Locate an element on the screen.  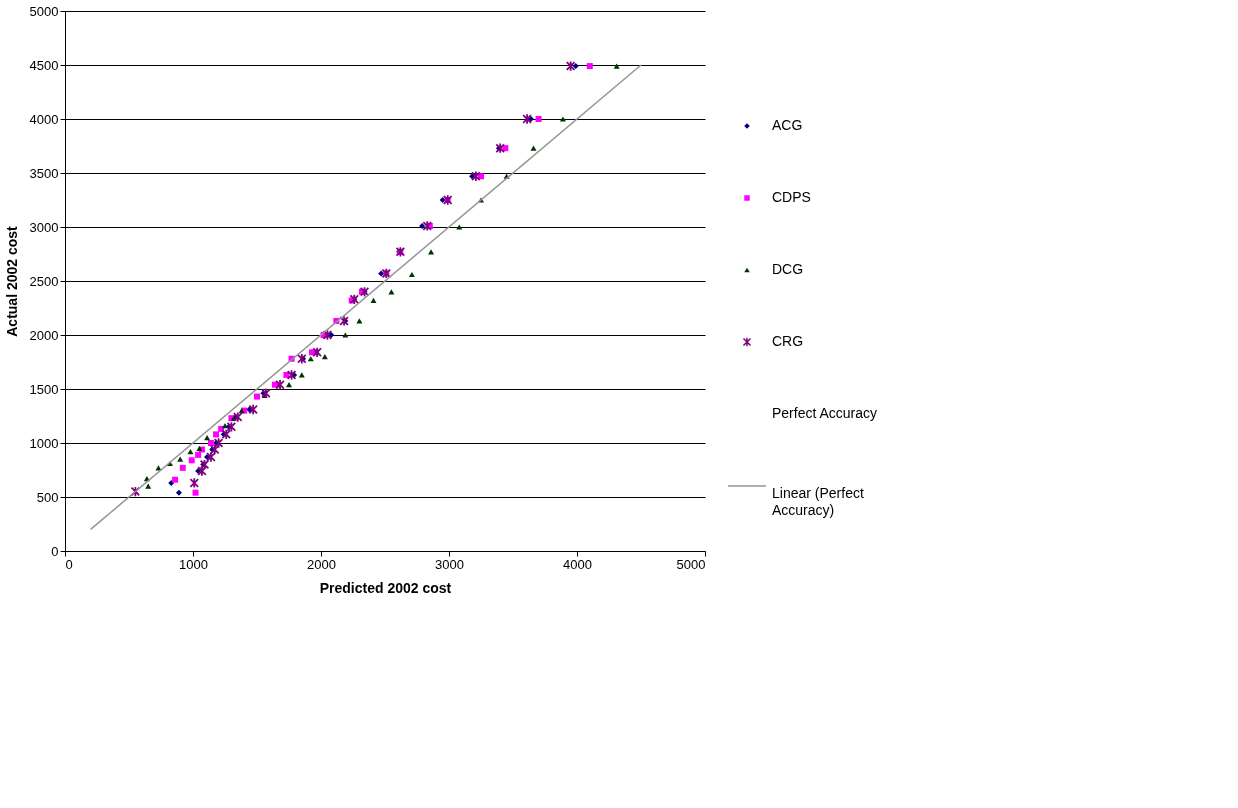
y-tick-label: 2500 is located at coordinates (44, 281).